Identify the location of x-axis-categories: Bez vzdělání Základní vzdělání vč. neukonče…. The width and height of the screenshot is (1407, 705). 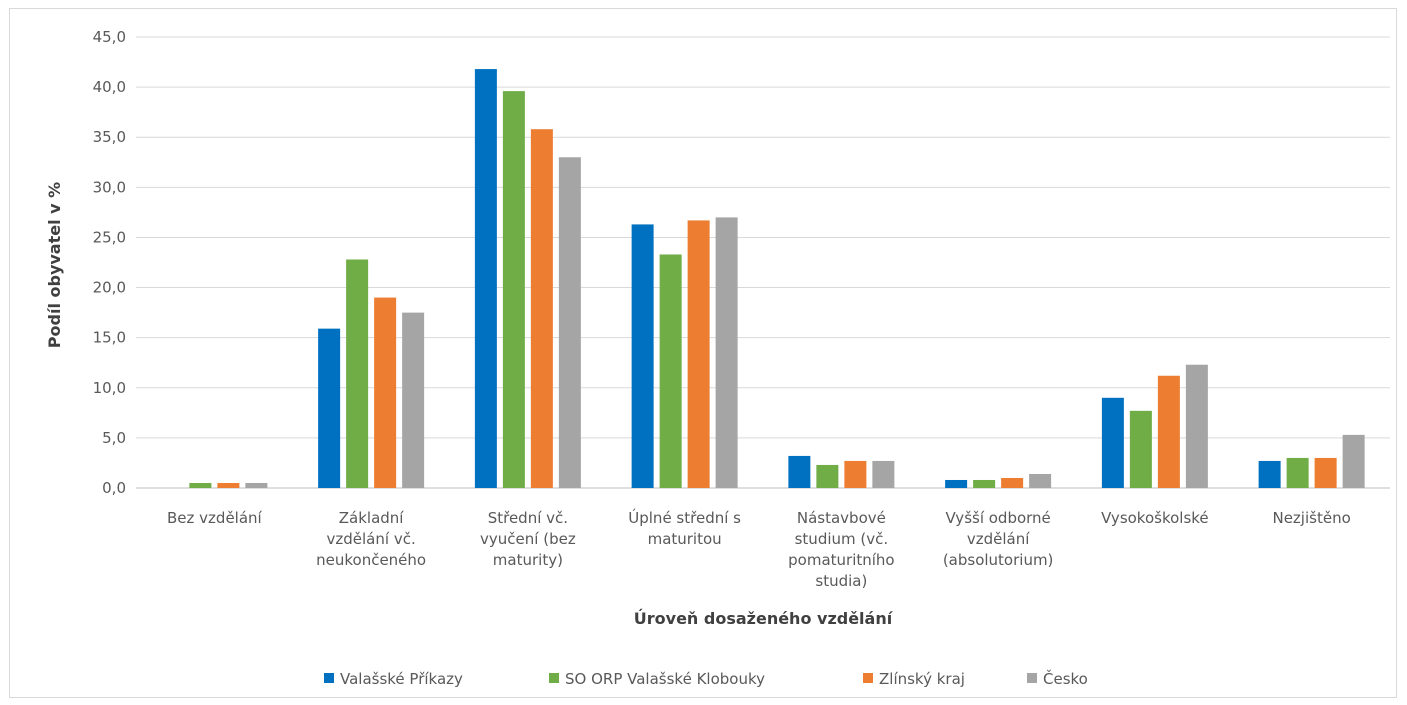
(759, 549).